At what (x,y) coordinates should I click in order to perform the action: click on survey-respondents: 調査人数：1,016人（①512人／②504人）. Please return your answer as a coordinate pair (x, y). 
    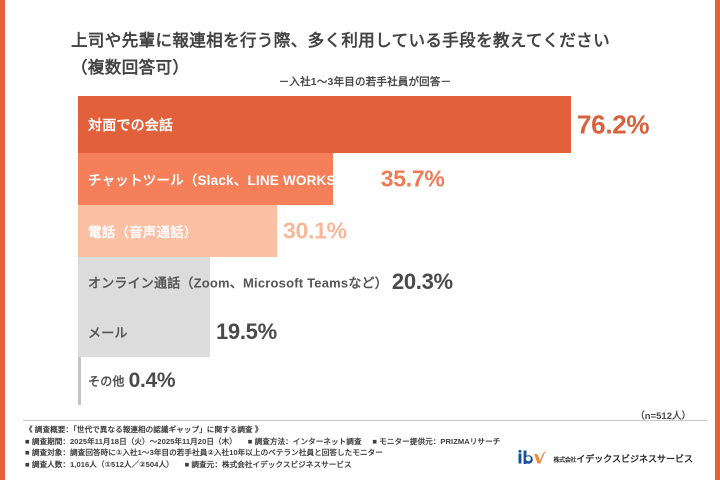
    Looking at the image, I should click on (102, 464).